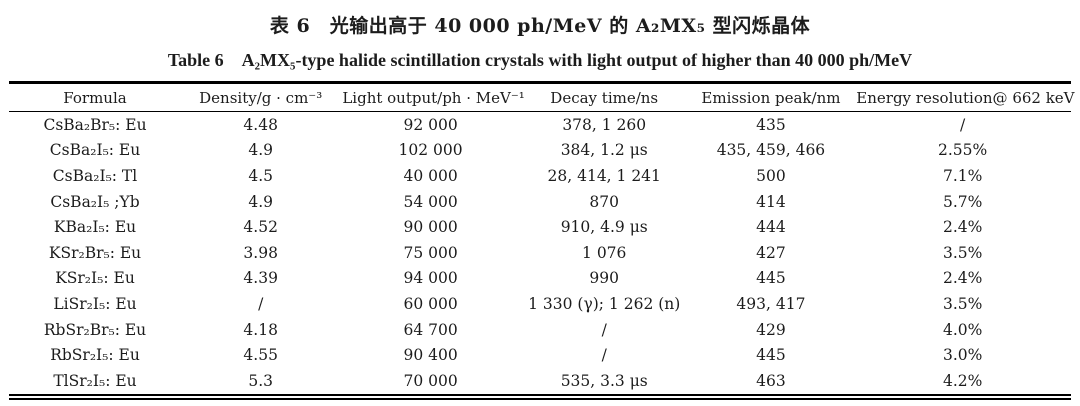 The image size is (1080, 406). What do you see at coordinates (260, 278) in the screenshot?
I see `table-cell: 4.39` at bounding box center [260, 278].